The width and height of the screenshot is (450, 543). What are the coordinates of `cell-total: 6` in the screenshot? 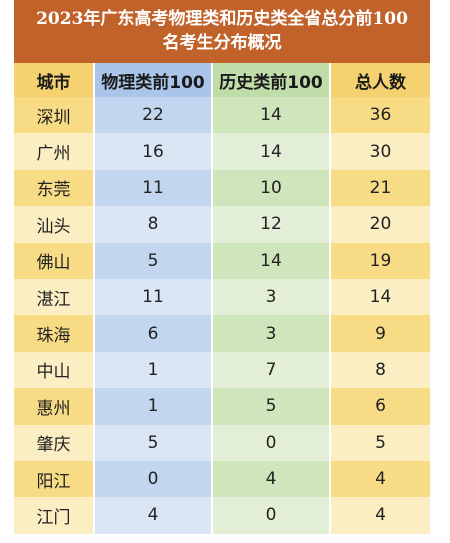 It's located at (380, 406).